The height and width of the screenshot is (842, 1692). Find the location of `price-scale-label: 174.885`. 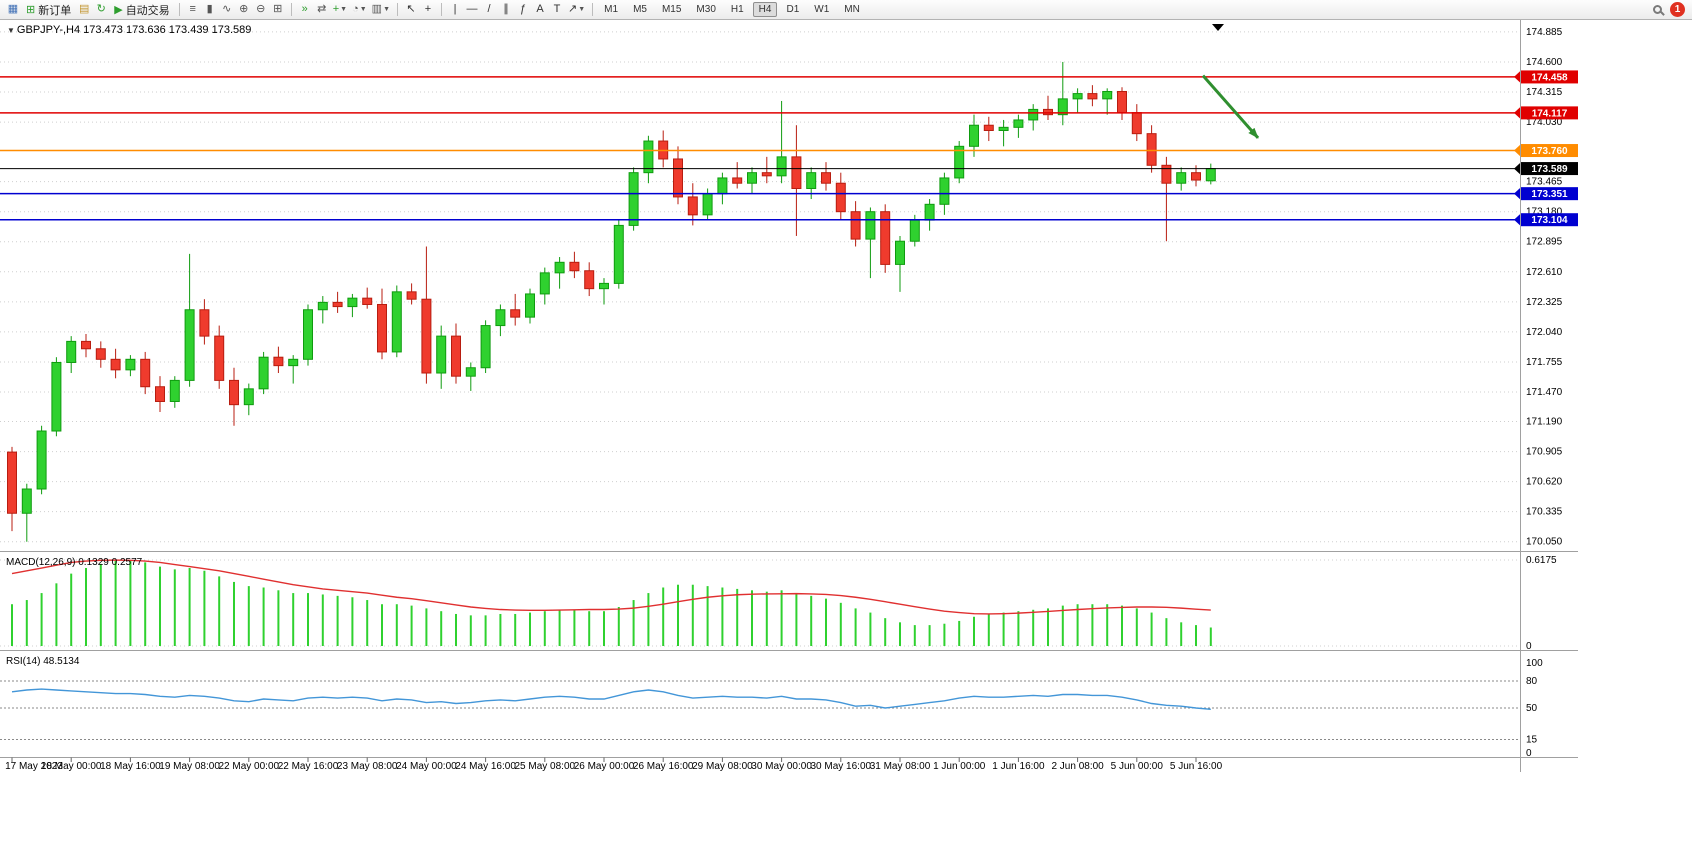

price-scale-label: 174.885 is located at coordinates (1544, 32).